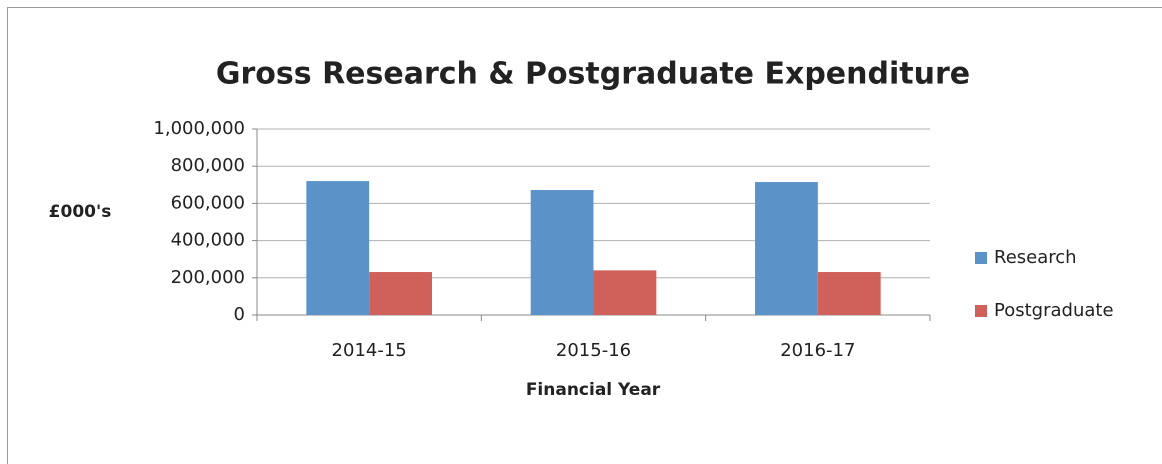  Describe the element at coordinates (1054, 310) in the screenshot. I see `legend-label: Postgraduate` at that location.